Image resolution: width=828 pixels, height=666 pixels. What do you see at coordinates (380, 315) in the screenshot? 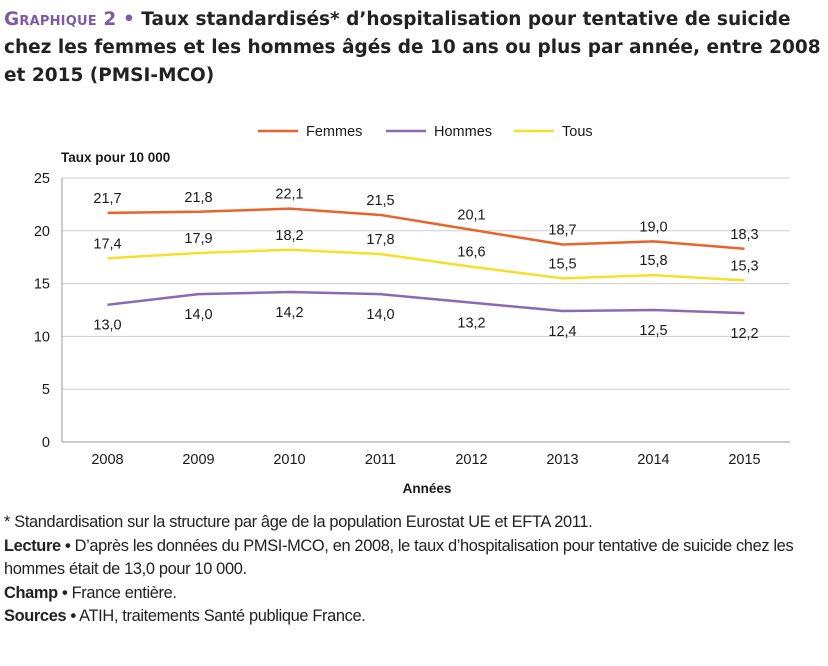
I see `data-label-hommes-2011: 14,0` at bounding box center [380, 315].